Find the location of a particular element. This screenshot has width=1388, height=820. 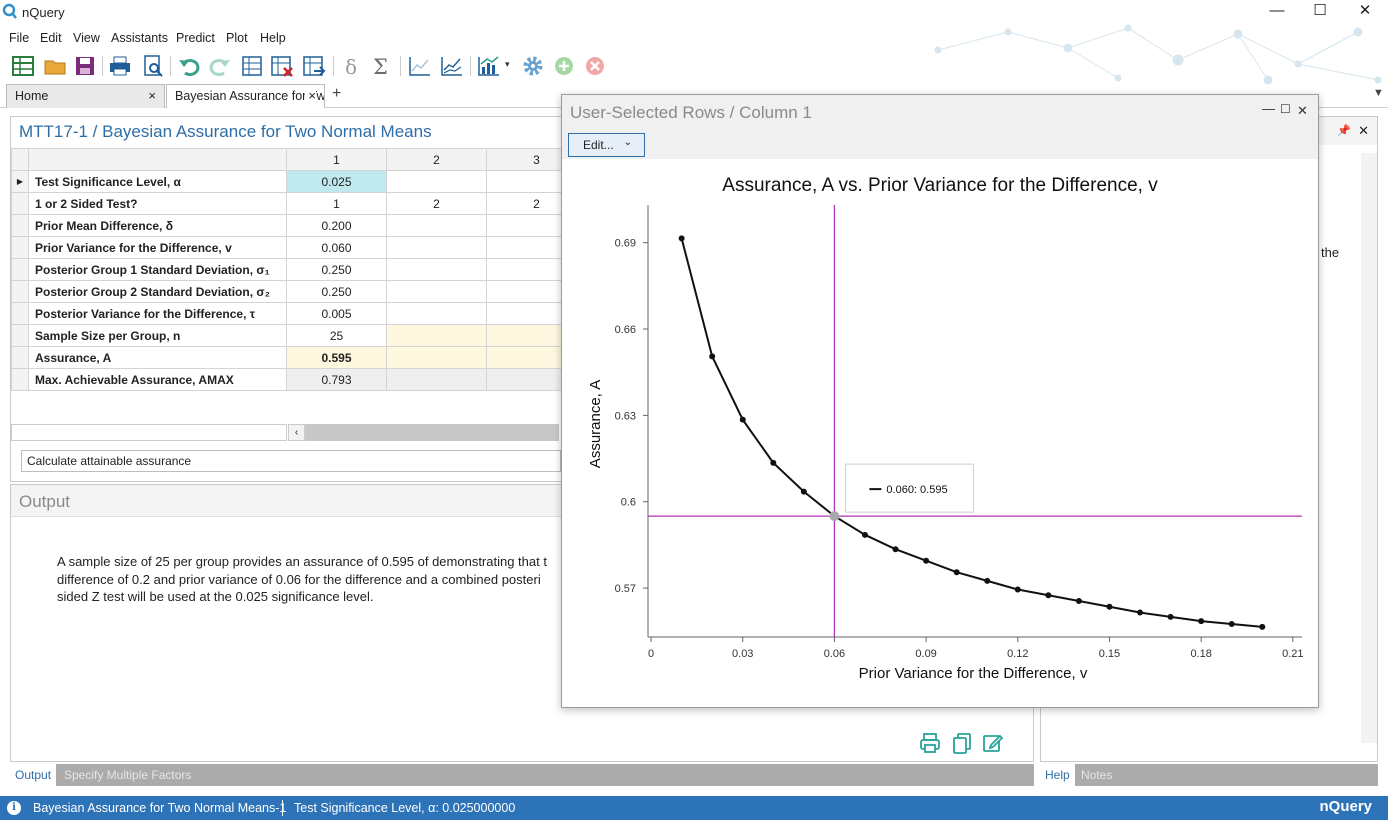

tab-home-close-icon: × is located at coordinates (152, 95).